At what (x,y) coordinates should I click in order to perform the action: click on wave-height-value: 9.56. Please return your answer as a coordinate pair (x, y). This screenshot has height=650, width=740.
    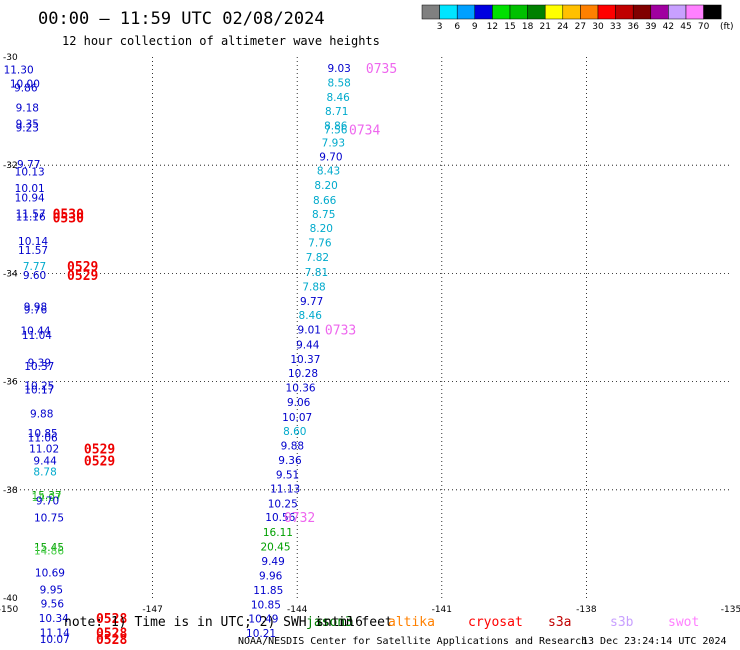
    Looking at the image, I should click on (53, 604).